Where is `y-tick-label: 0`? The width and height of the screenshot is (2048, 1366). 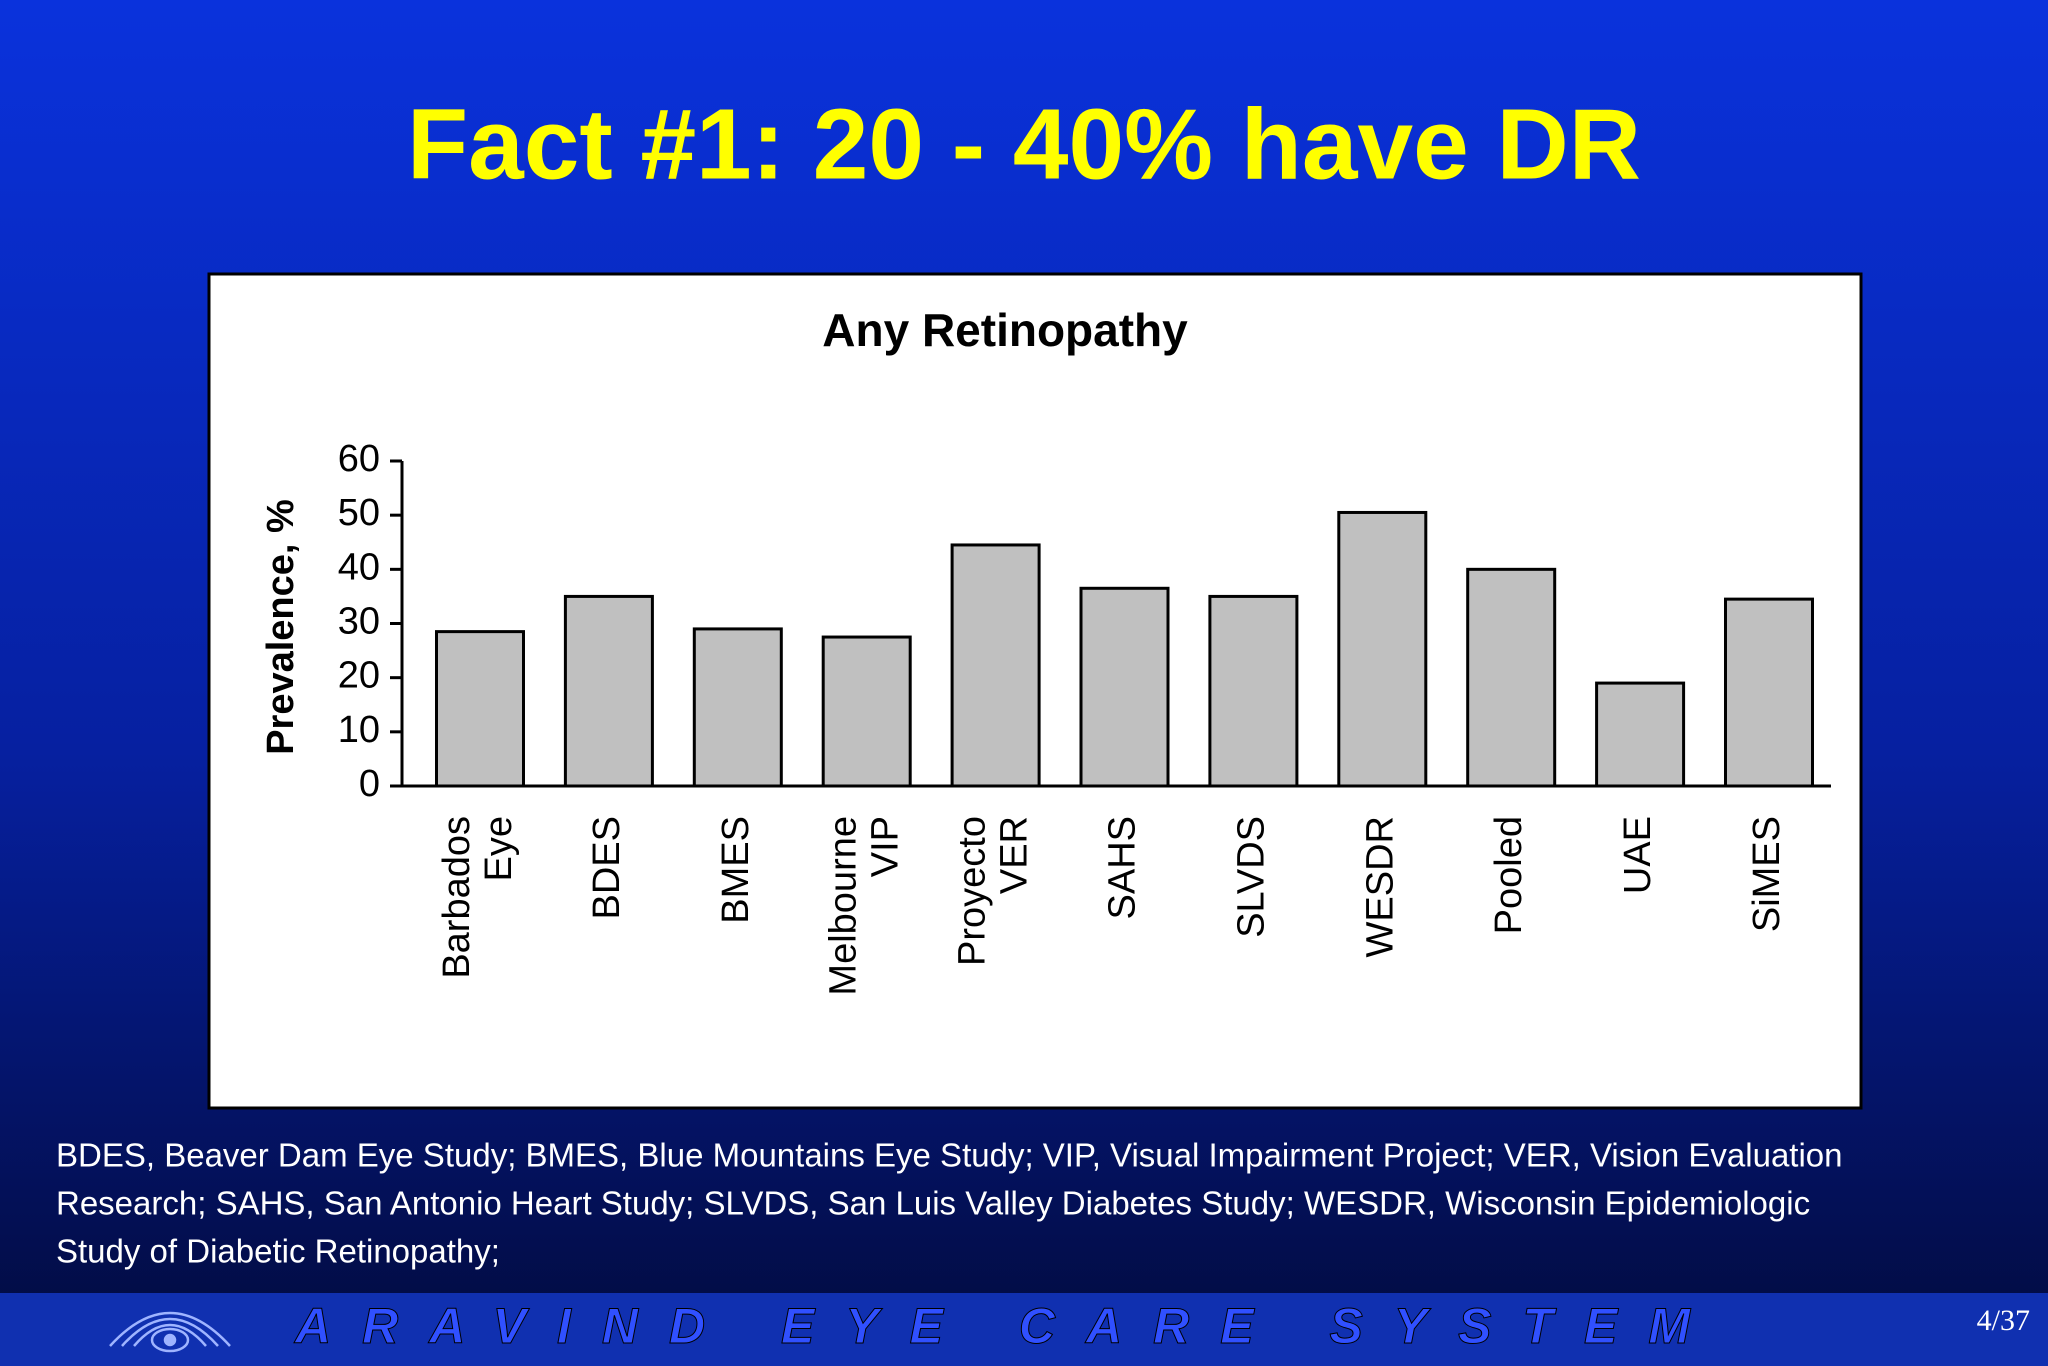
y-tick-label: 0 is located at coordinates (369, 784).